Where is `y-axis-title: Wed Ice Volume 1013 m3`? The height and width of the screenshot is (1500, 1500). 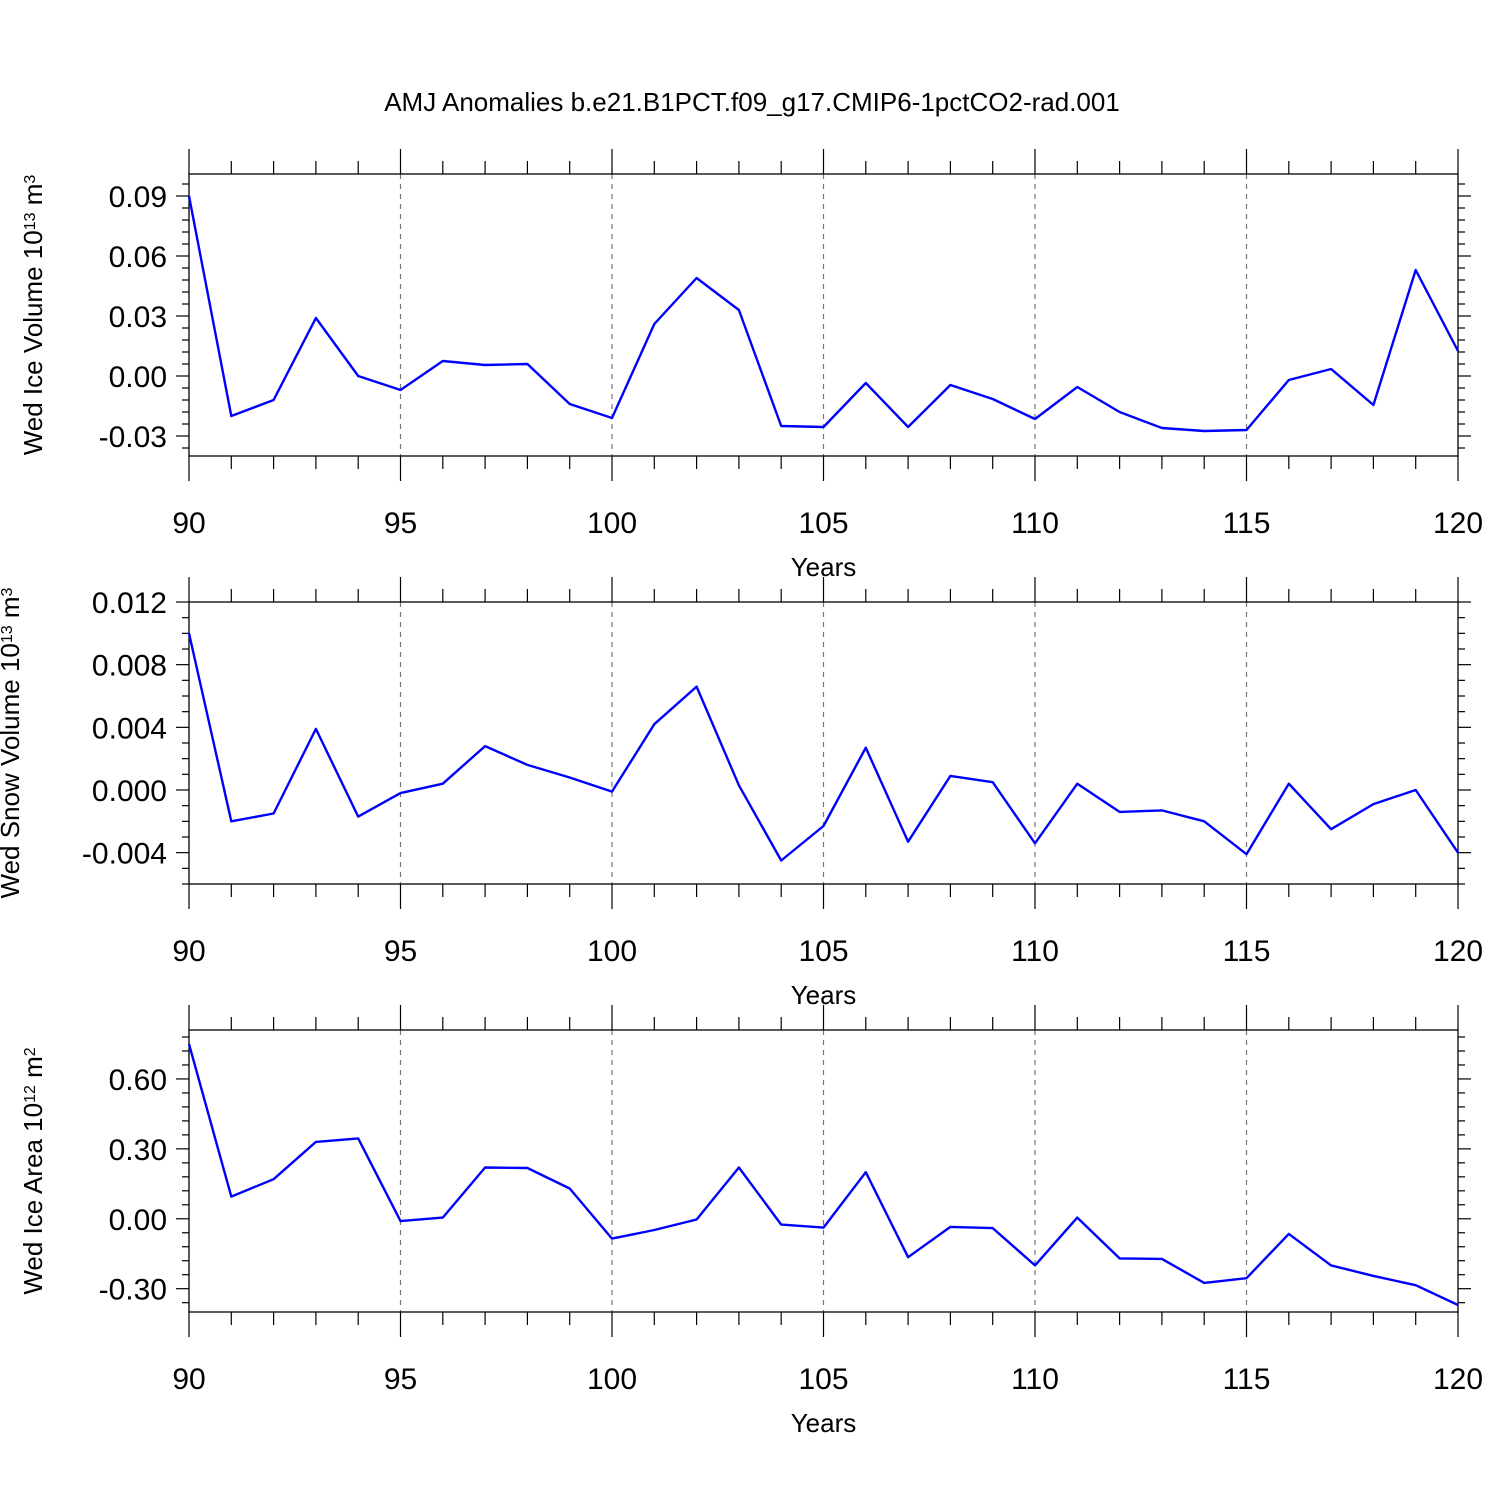
y-axis-title: Wed Ice Volume 1013 m3 is located at coordinates (33, 315).